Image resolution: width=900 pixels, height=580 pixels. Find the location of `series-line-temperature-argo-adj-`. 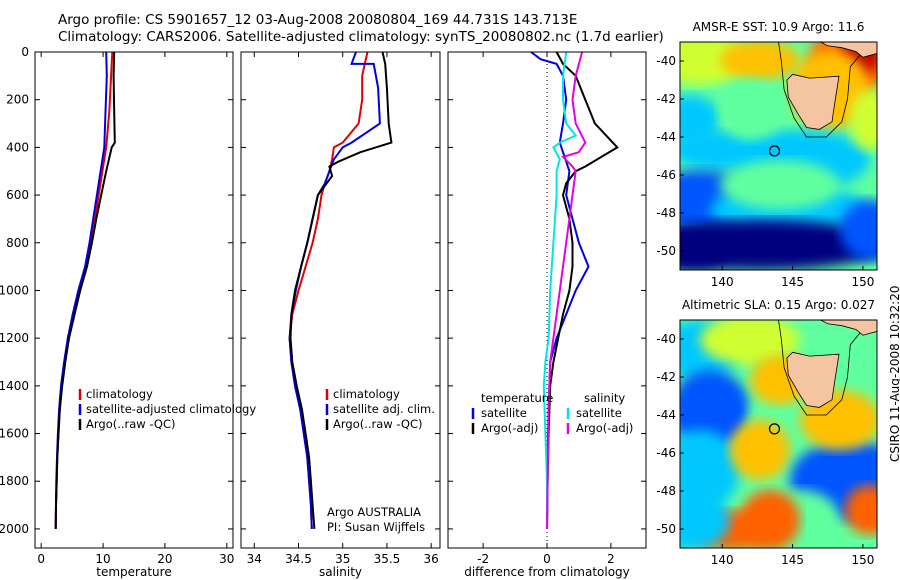

series-line-temperature-argo-adj- is located at coordinates (582, 290).